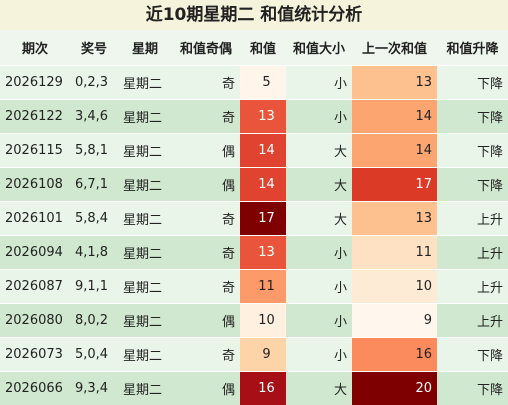  I want to click on header-cell: 奖号, so click(93, 49).